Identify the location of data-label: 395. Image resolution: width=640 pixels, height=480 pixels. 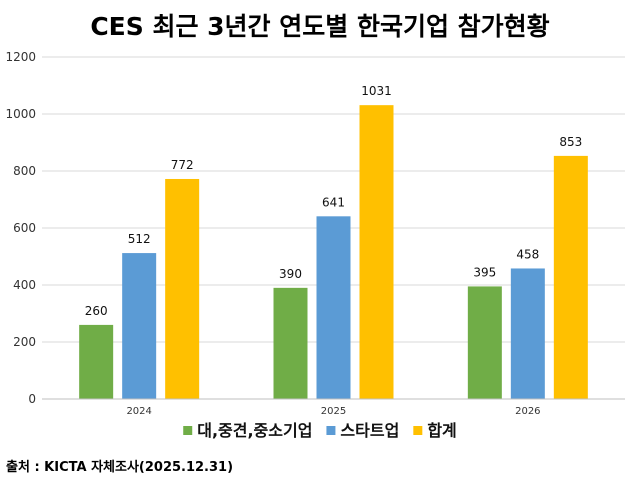
(484, 272).